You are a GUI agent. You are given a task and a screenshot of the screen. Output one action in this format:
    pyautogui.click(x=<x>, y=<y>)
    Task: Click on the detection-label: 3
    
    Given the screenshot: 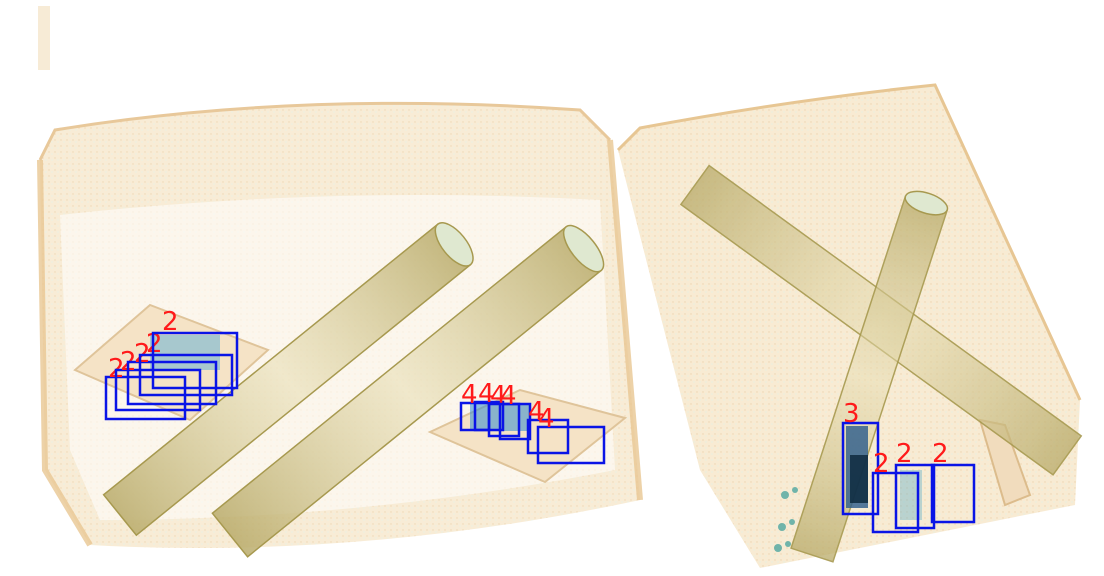 What is the action you would take?
    pyautogui.click(x=851, y=414)
    